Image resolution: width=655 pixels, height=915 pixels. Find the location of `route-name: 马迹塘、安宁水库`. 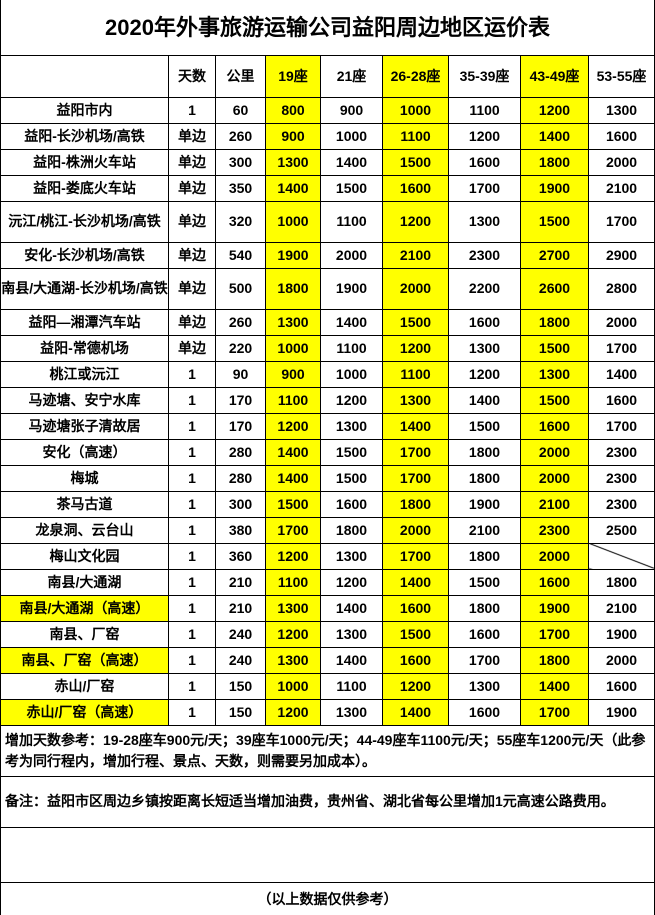

route-name: 马迹塘、安宁水库 is located at coordinates (84, 400).